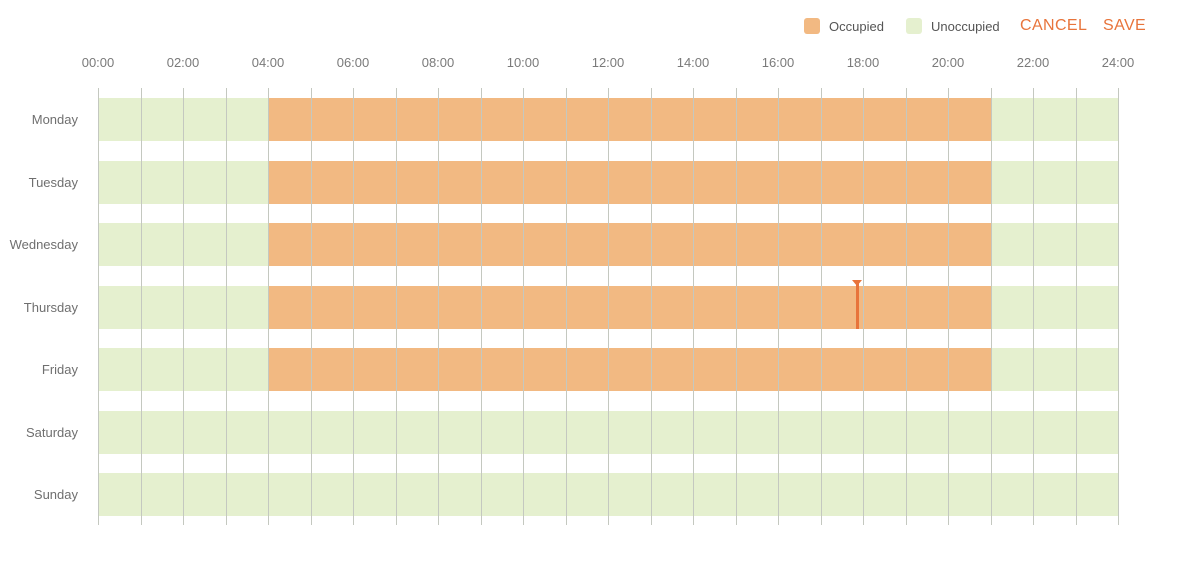 The height and width of the screenshot is (562, 1193). Describe the element at coordinates (523, 62) in the screenshot. I see `time-tick-label: 10:00` at that location.